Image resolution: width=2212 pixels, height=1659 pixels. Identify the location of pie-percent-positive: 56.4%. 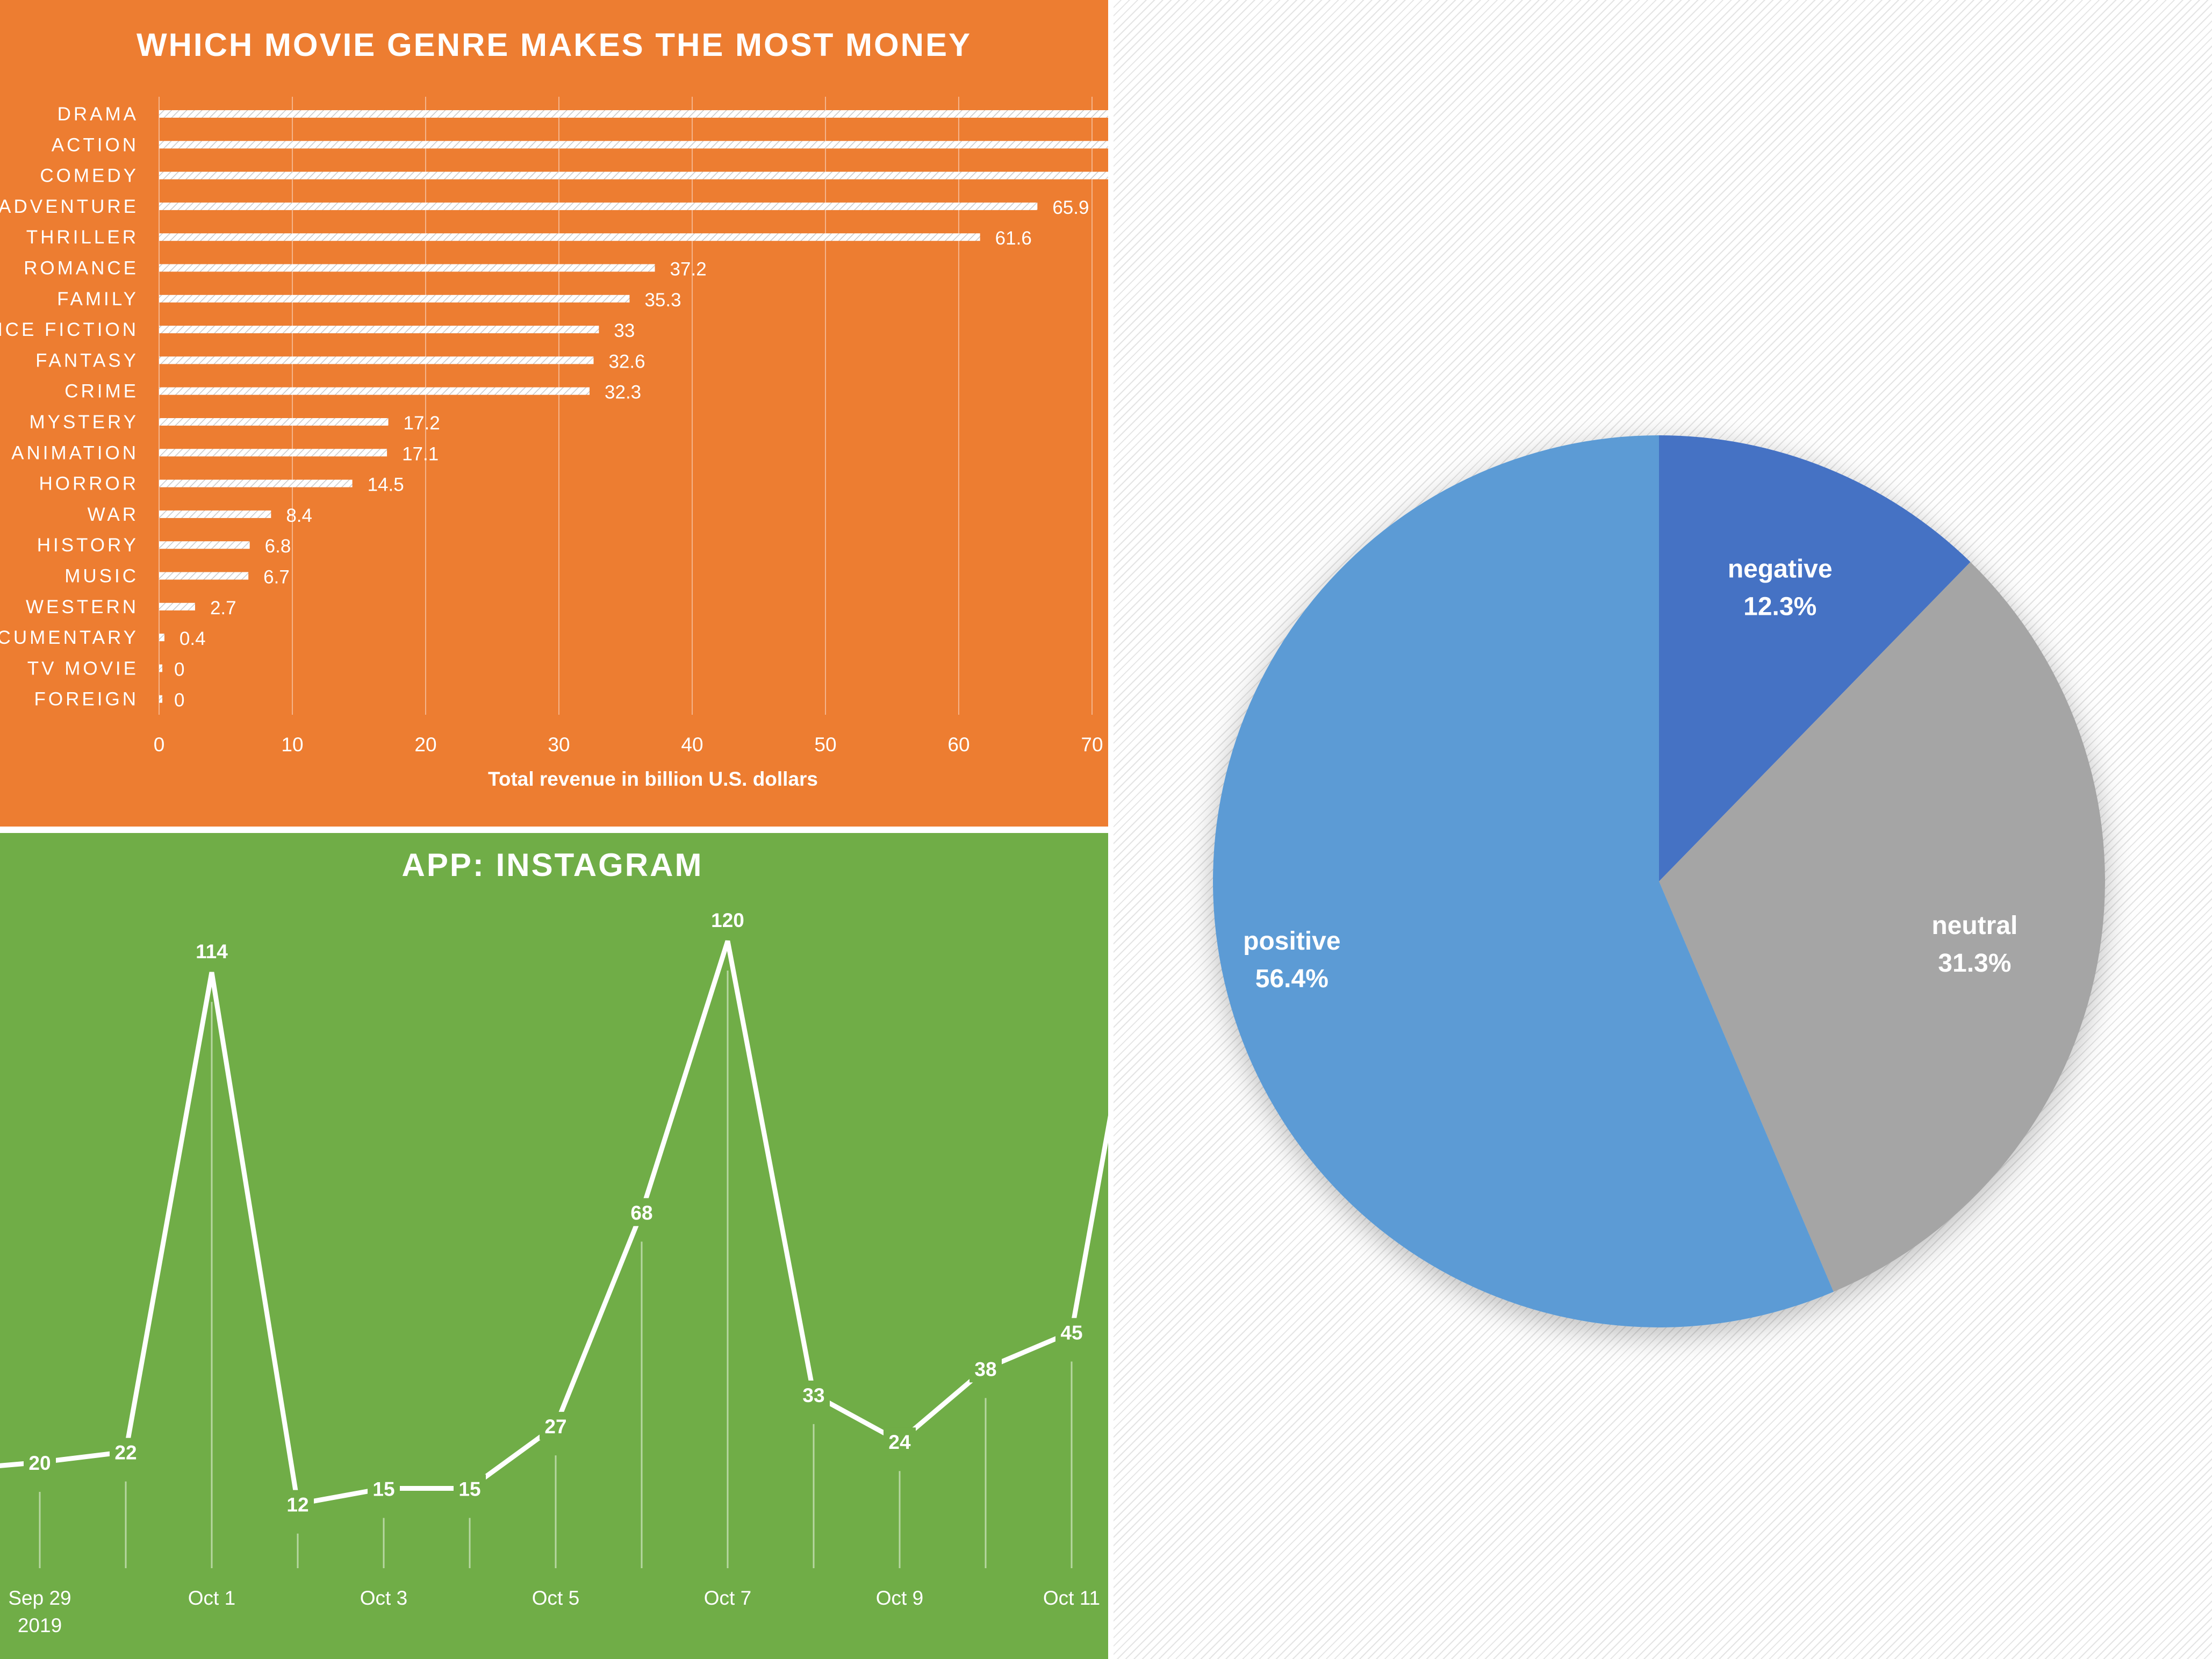
(1291, 979).